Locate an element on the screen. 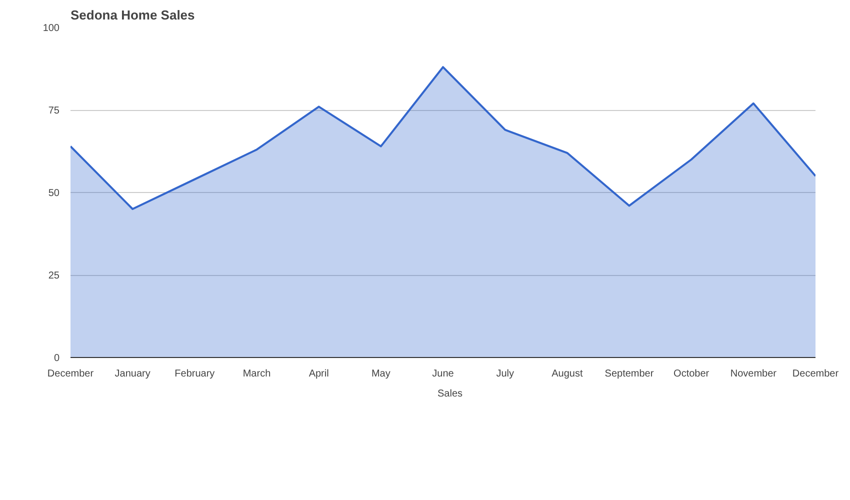 This screenshot has height=500, width=850. chart-title: Sedona Home Sales is located at coordinates (132, 15).